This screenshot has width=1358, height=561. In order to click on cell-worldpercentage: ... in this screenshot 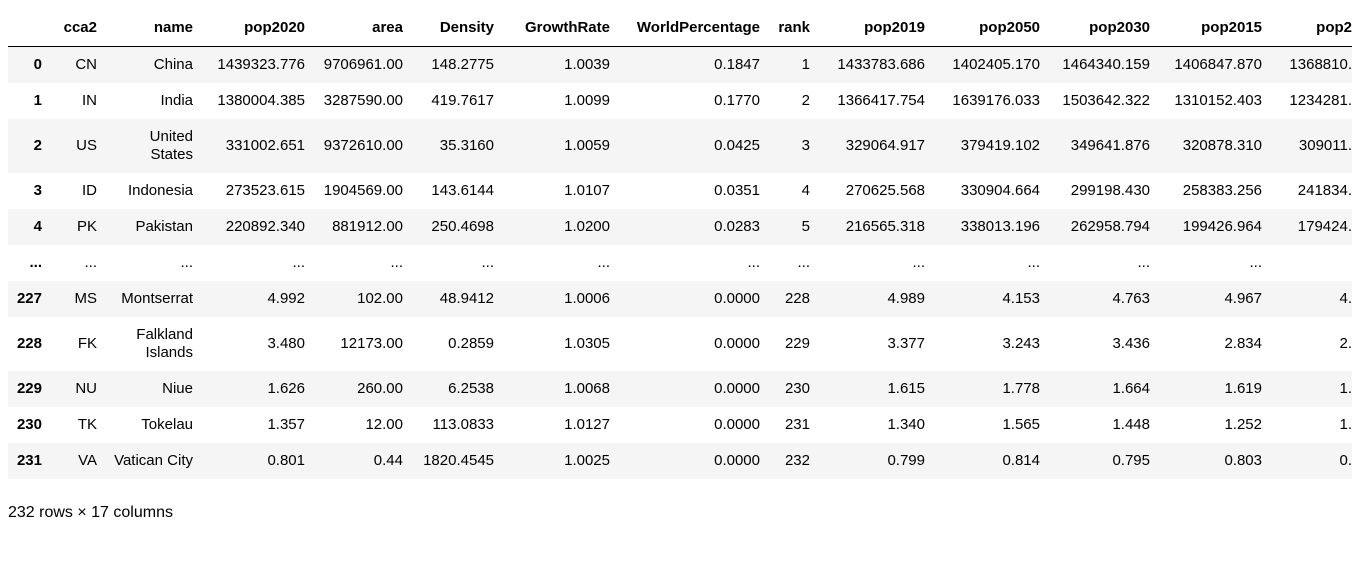, I will do `click(753, 262)`.